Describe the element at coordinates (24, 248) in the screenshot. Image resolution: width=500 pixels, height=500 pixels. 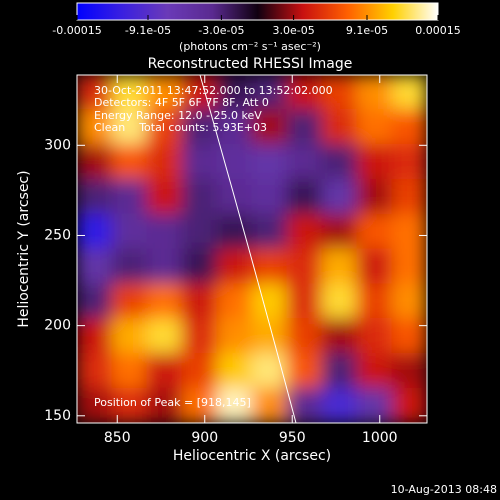
I see `y-axis-label: Heliocentric Y (arcsec)` at that location.